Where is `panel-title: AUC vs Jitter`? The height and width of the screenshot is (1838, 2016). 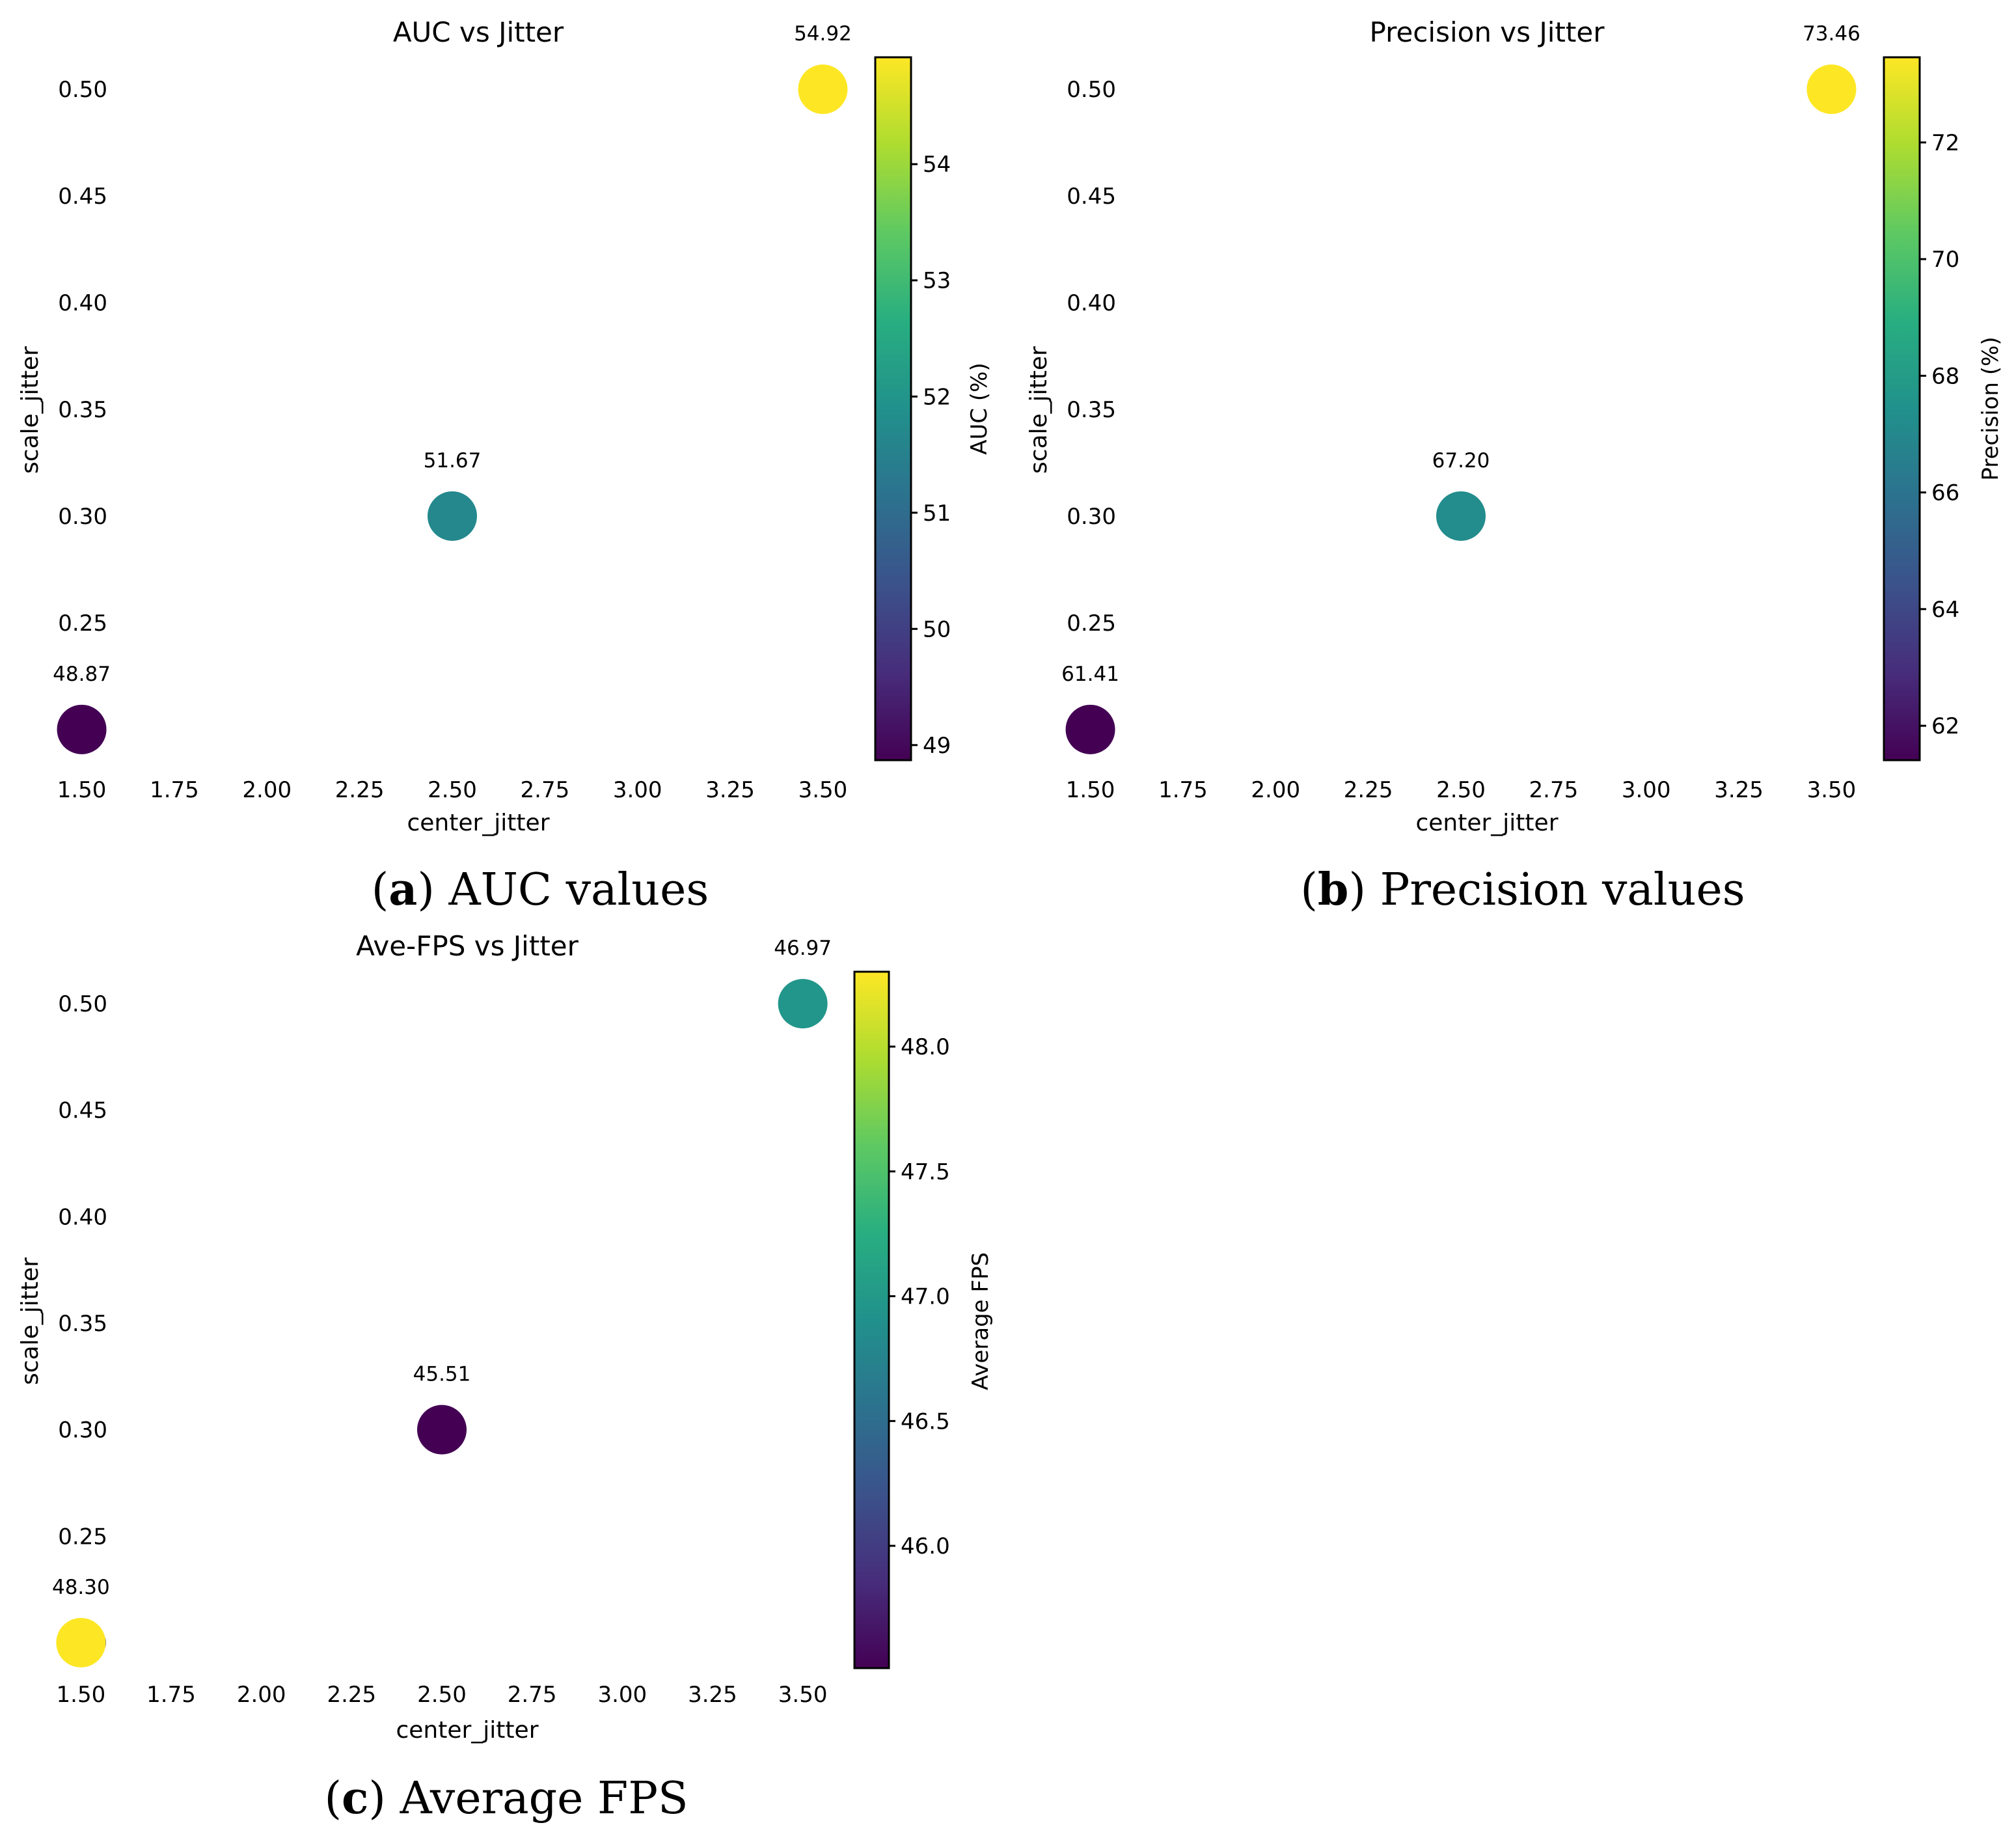
panel-title: AUC vs Jitter is located at coordinates (478, 32).